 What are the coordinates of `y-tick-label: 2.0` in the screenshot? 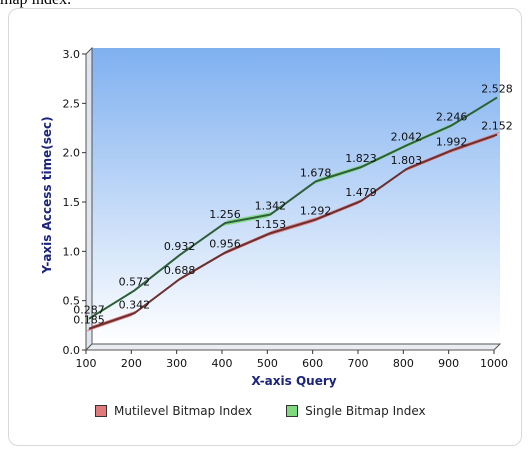 It's located at (72, 153).